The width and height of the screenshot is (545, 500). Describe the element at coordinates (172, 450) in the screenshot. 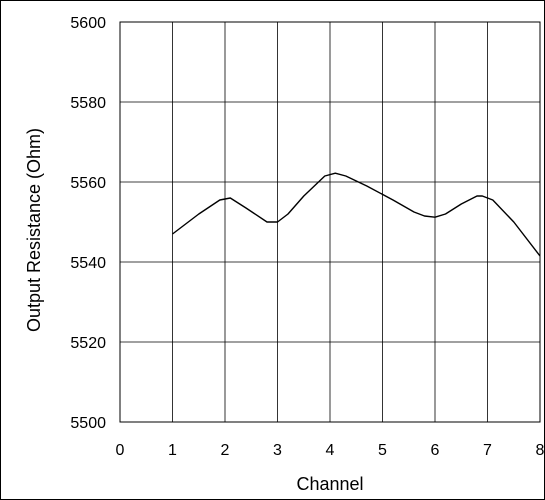

I see `x-tick-label: 1` at that location.